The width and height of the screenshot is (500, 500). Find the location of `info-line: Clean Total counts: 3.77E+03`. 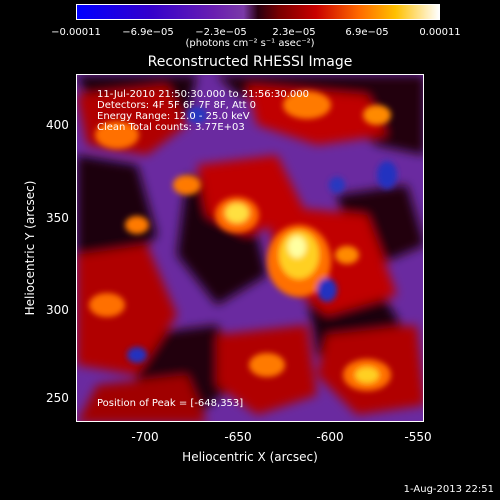

info-line: Clean Total counts: 3.77E+03 is located at coordinates (171, 127).